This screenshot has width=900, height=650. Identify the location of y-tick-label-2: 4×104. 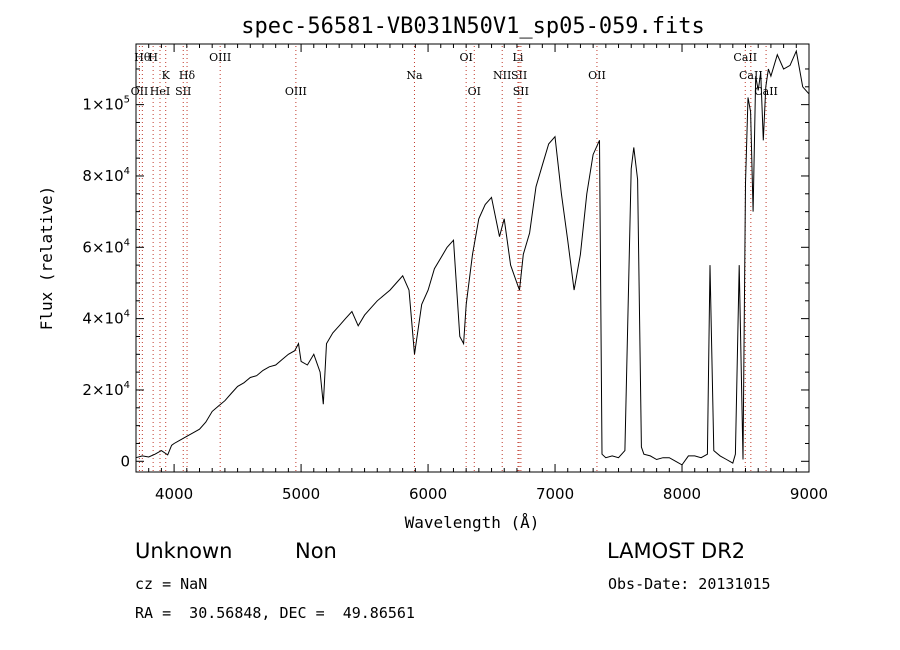
(106, 318).